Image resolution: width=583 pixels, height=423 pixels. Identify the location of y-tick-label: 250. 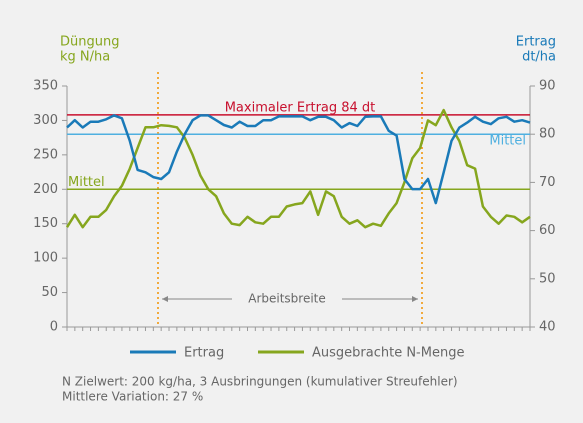
(45, 154).